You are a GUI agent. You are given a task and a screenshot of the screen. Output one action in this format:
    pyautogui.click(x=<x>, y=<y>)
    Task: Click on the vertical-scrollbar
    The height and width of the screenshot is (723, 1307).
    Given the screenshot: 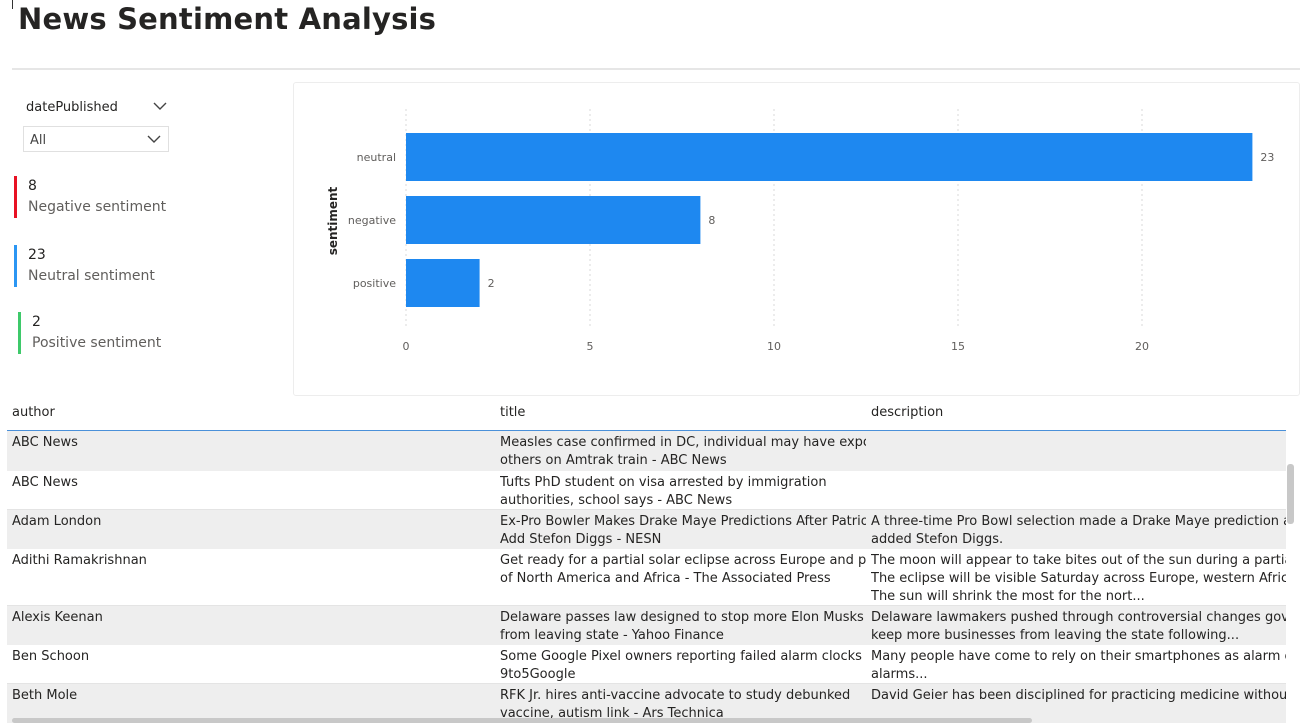 What is the action you would take?
    pyautogui.click(x=1292, y=561)
    